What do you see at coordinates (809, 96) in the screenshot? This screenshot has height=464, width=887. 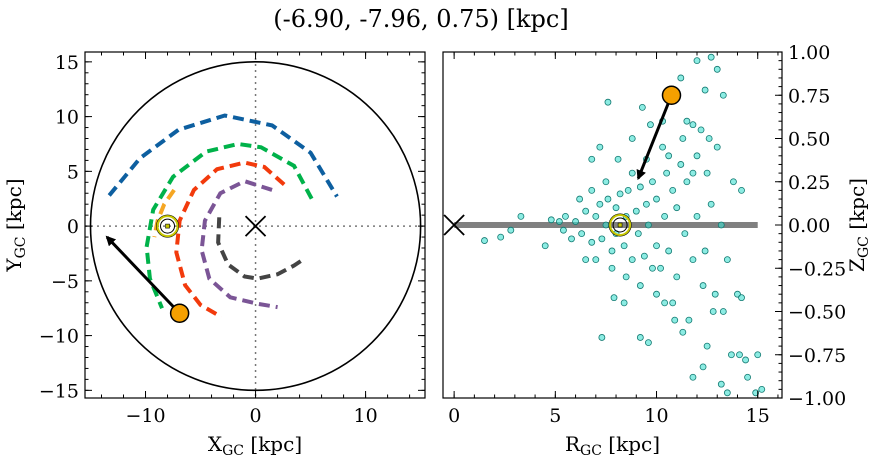 I see `y-tick-label: 0.75` at bounding box center [809, 96].